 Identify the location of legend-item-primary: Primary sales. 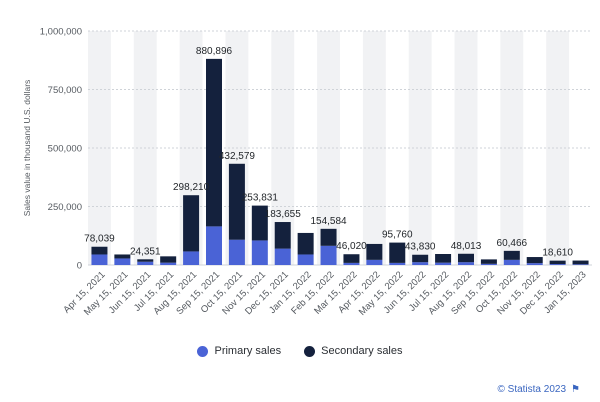
(239, 351).